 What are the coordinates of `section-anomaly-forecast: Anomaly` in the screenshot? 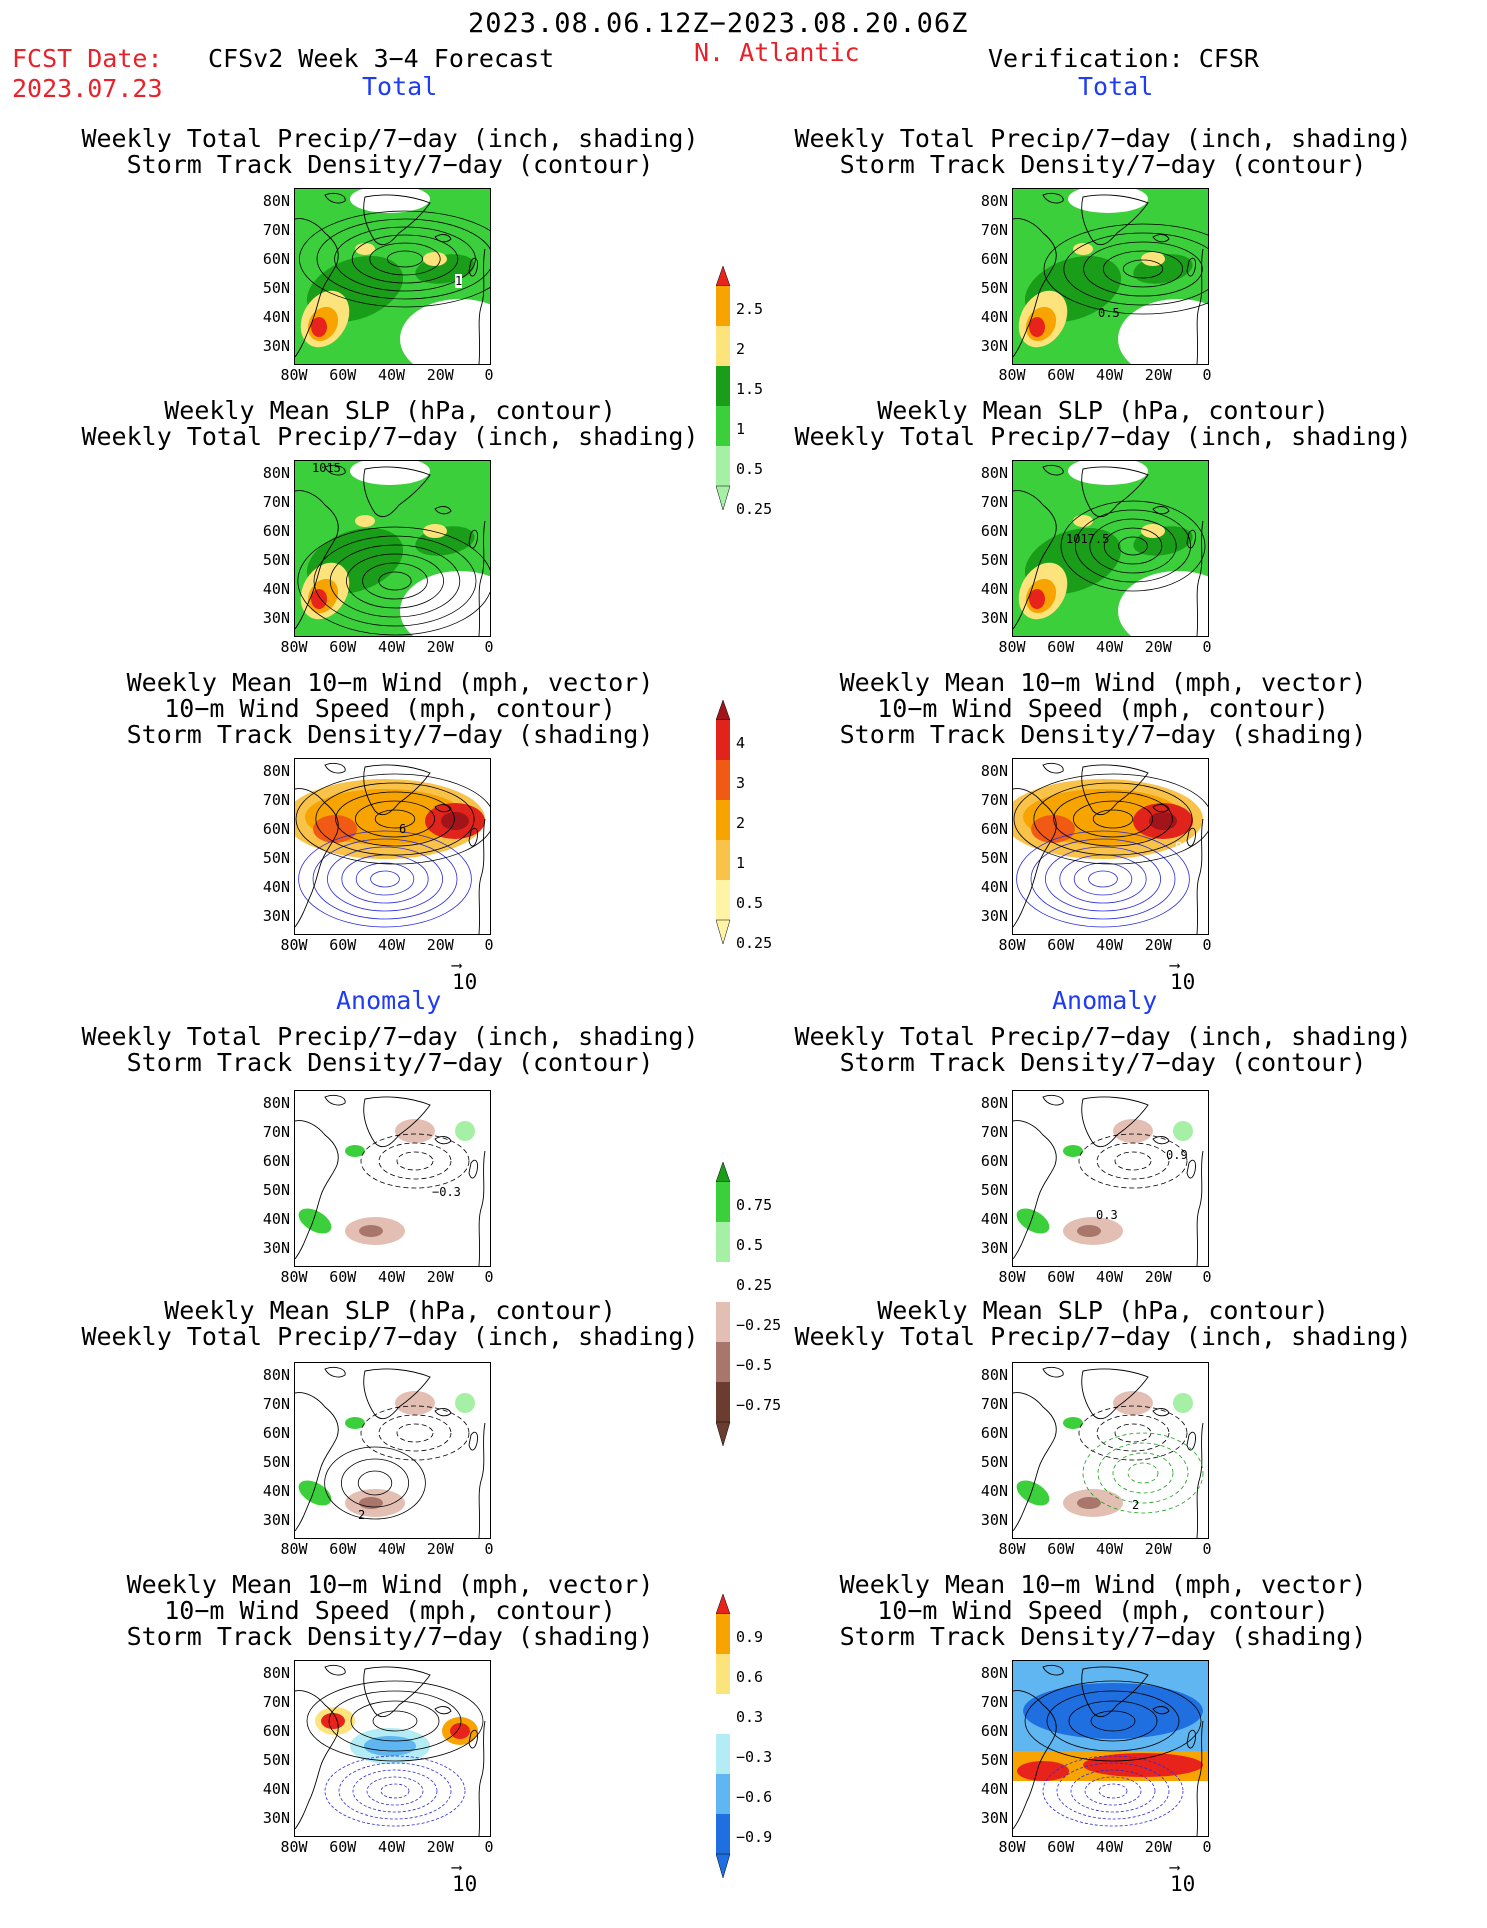 It's located at (389, 1000).